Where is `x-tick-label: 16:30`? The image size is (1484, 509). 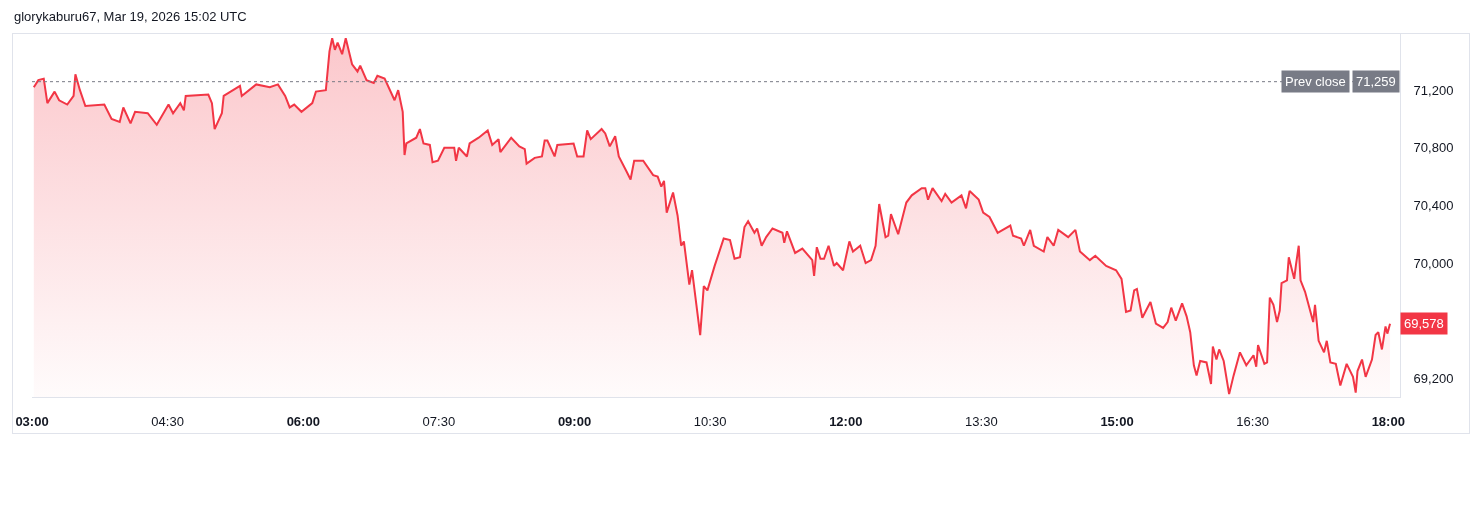
x-tick-label: 16:30 is located at coordinates (1252, 421).